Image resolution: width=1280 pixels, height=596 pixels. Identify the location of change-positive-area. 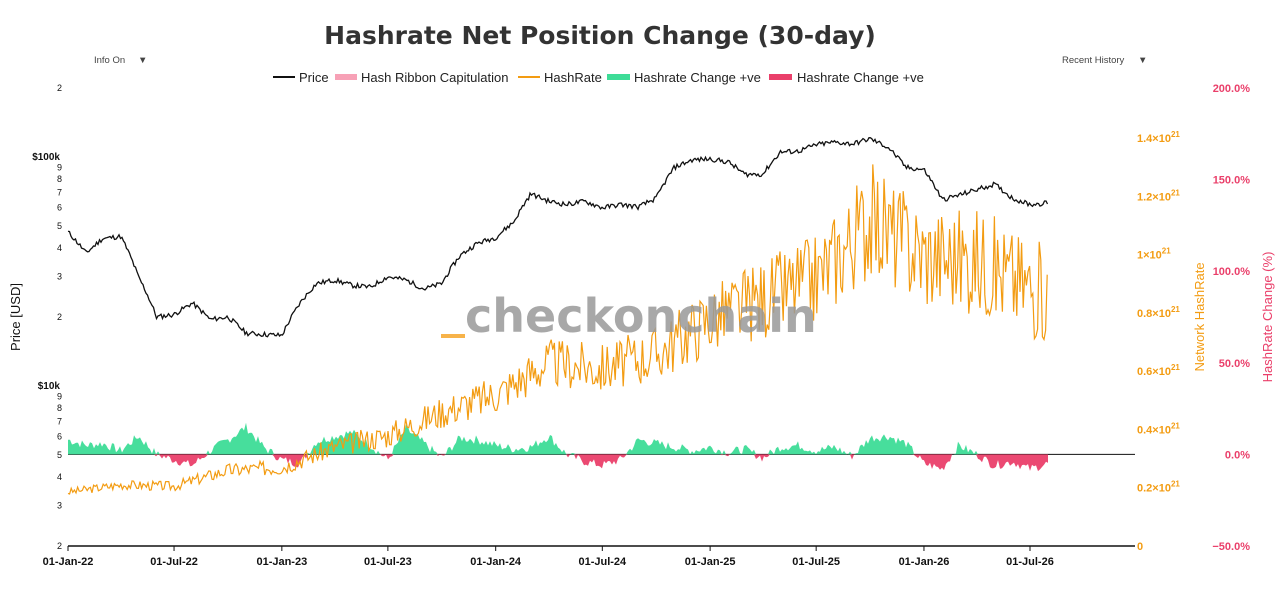
(558, 438).